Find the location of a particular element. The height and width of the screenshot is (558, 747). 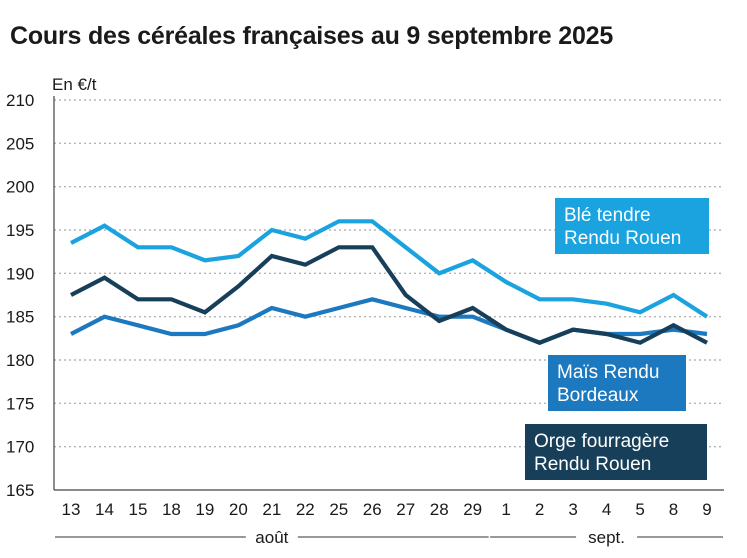

series-label: Blé tendre is located at coordinates (607, 215).